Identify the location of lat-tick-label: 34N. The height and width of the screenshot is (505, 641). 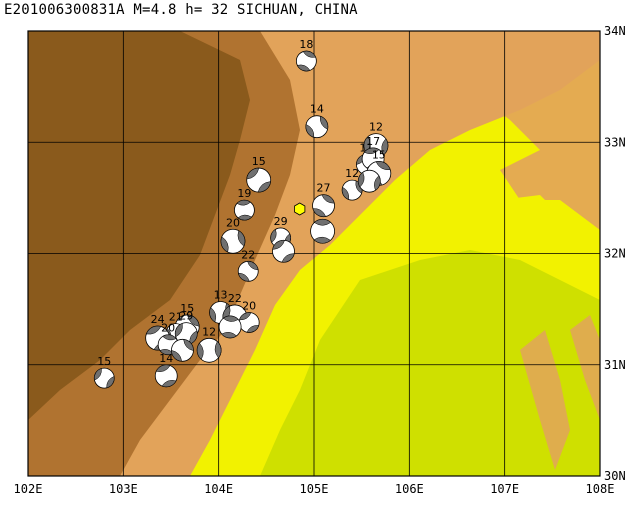
(615, 31).